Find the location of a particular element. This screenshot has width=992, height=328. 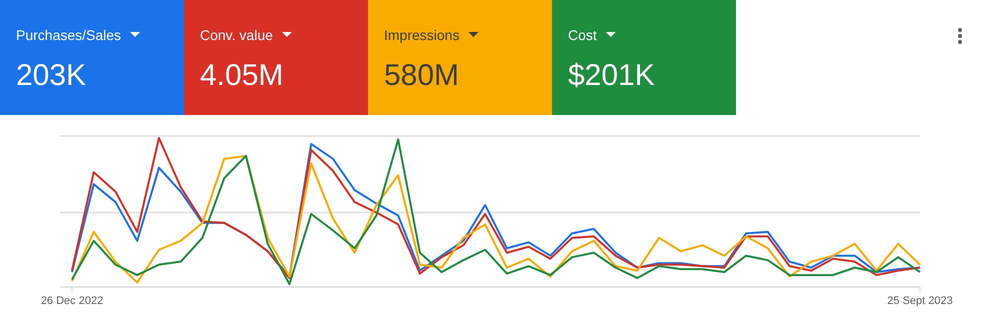

text: Purchases/Sales is located at coordinates (69, 35).